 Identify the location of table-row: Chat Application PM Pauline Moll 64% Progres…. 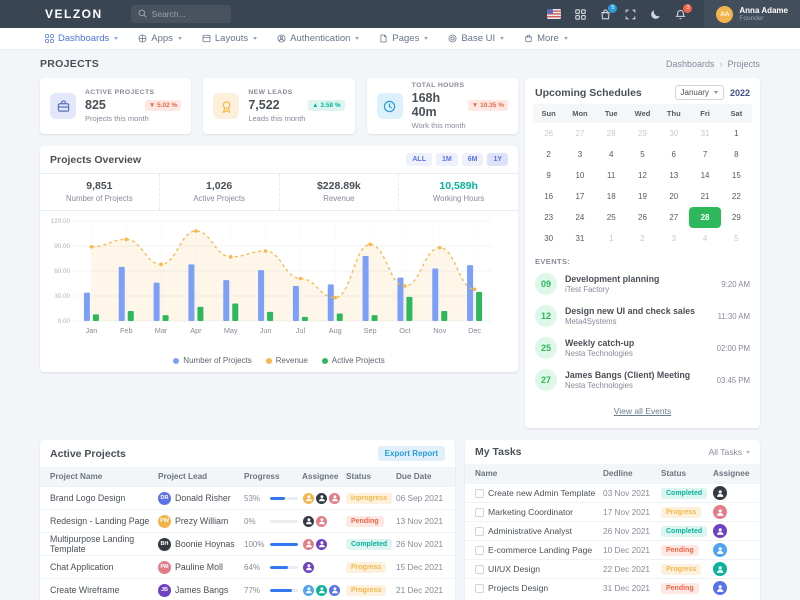
(247, 566).